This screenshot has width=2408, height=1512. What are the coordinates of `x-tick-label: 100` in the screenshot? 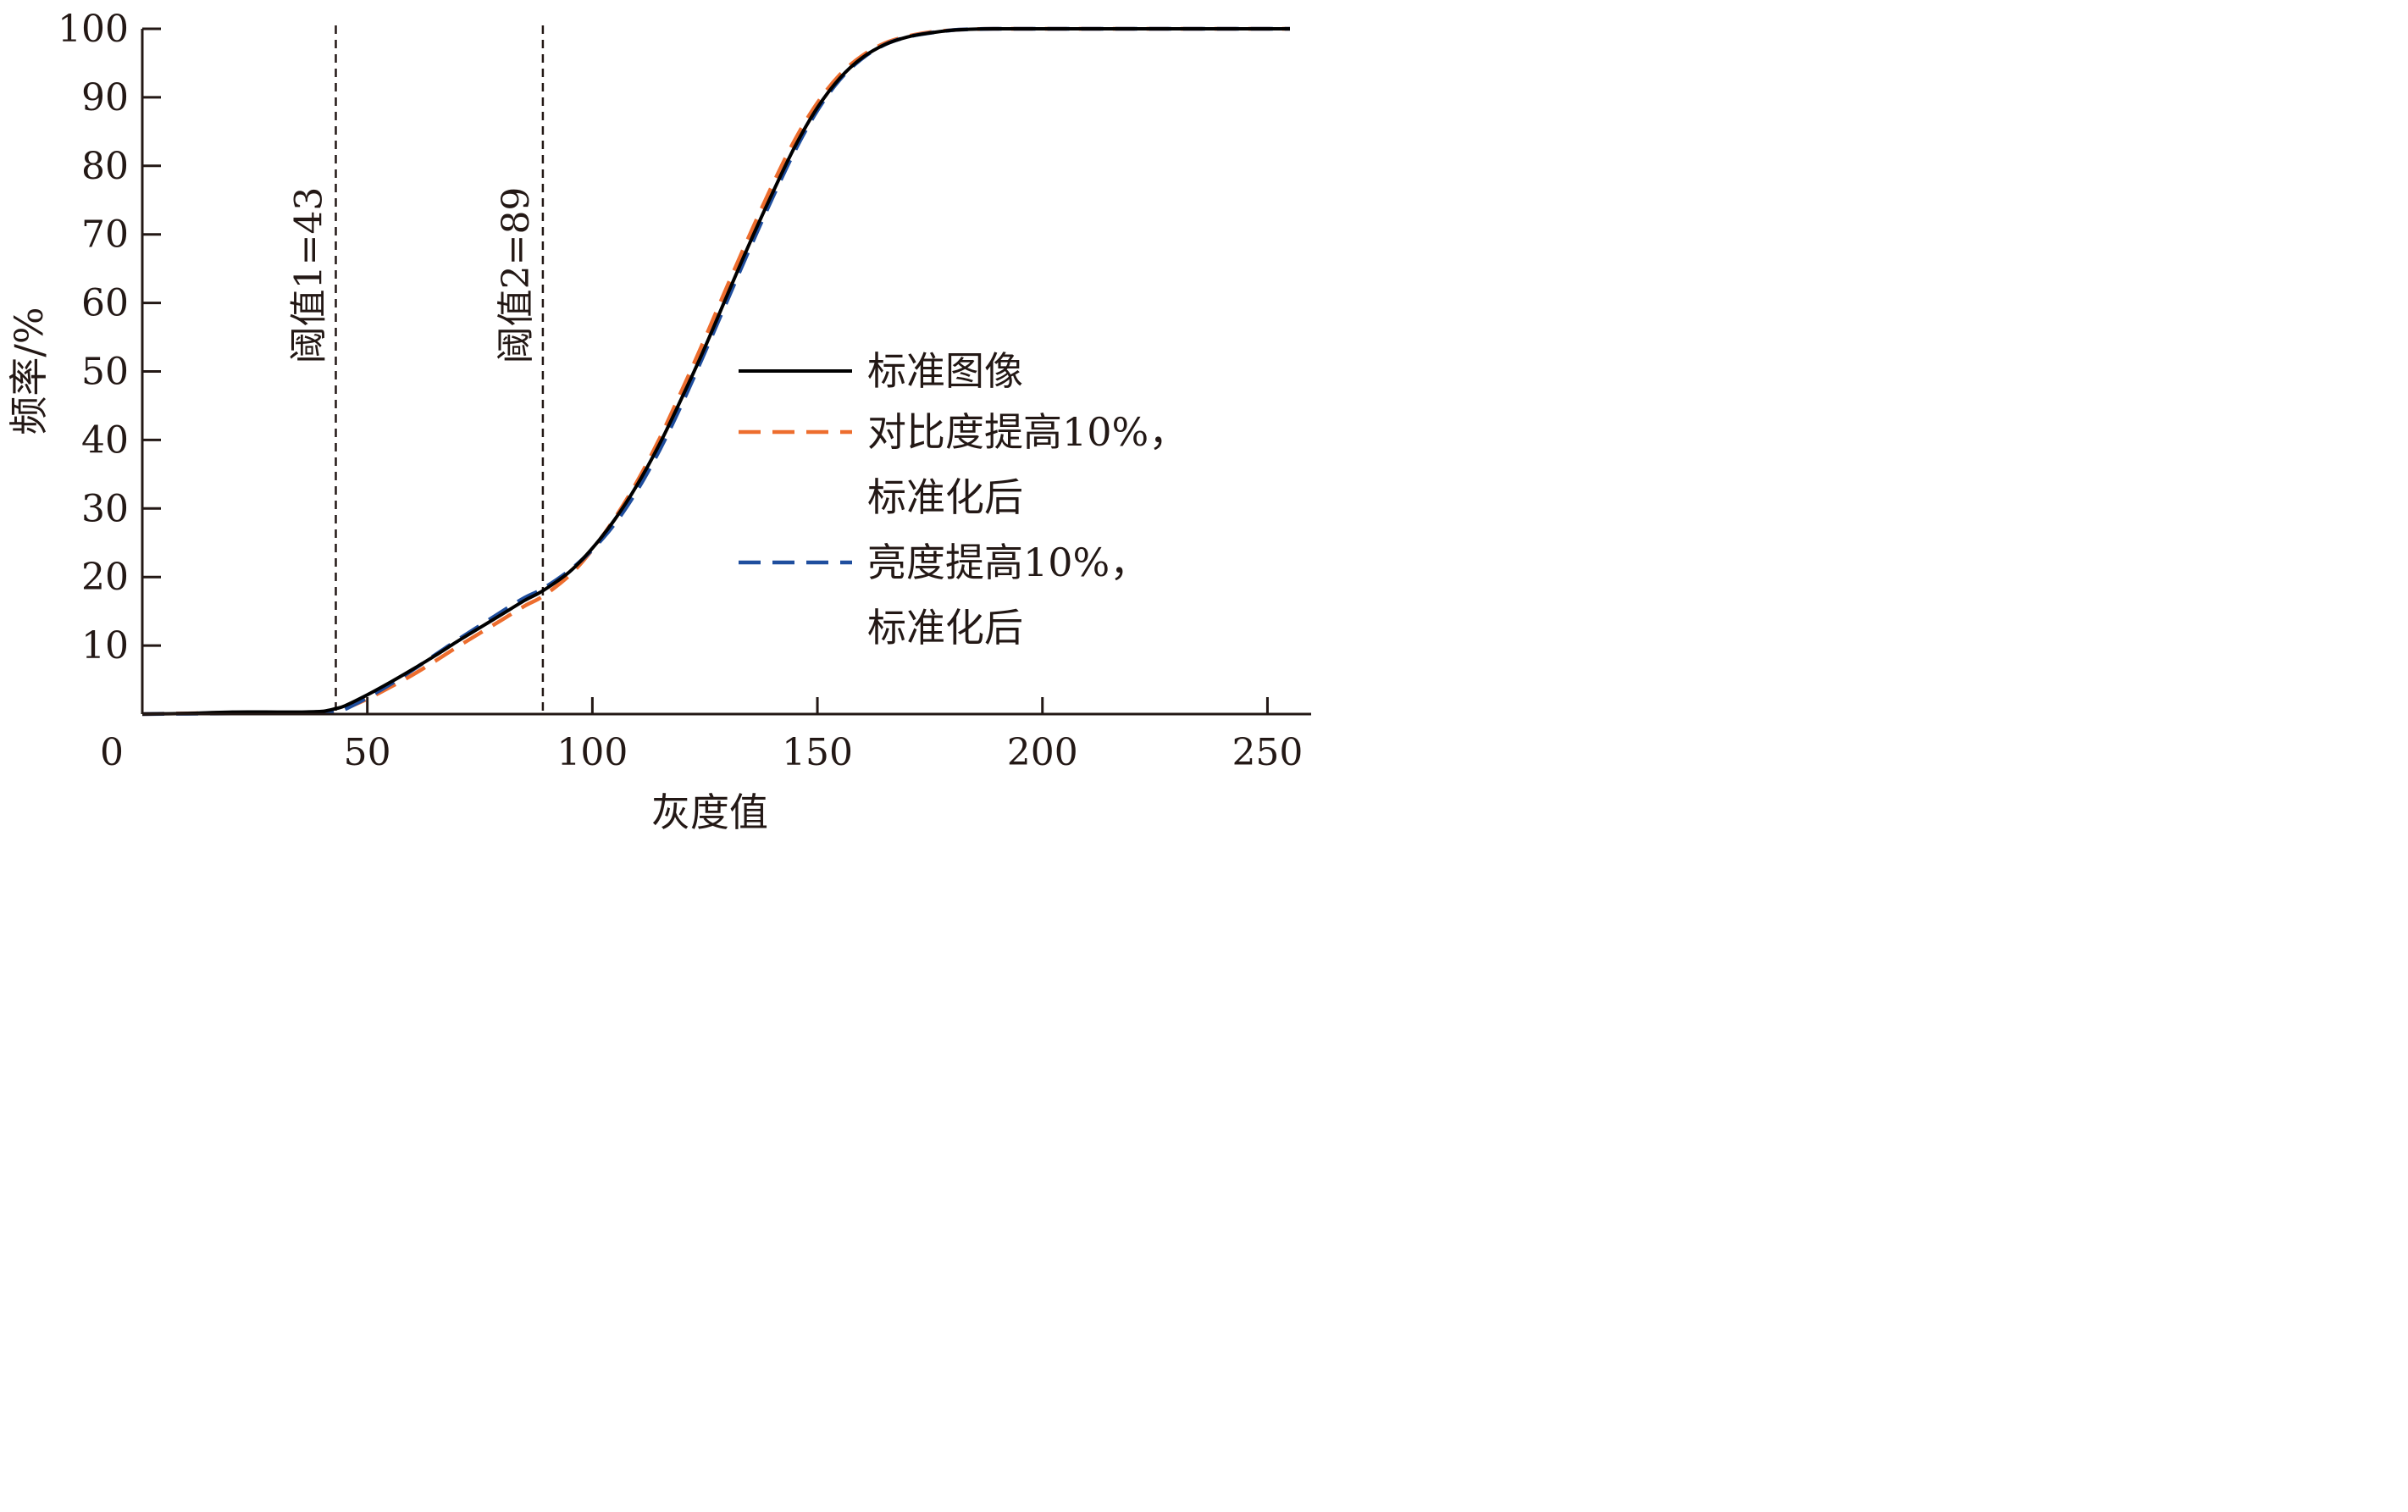 It's located at (592, 752).